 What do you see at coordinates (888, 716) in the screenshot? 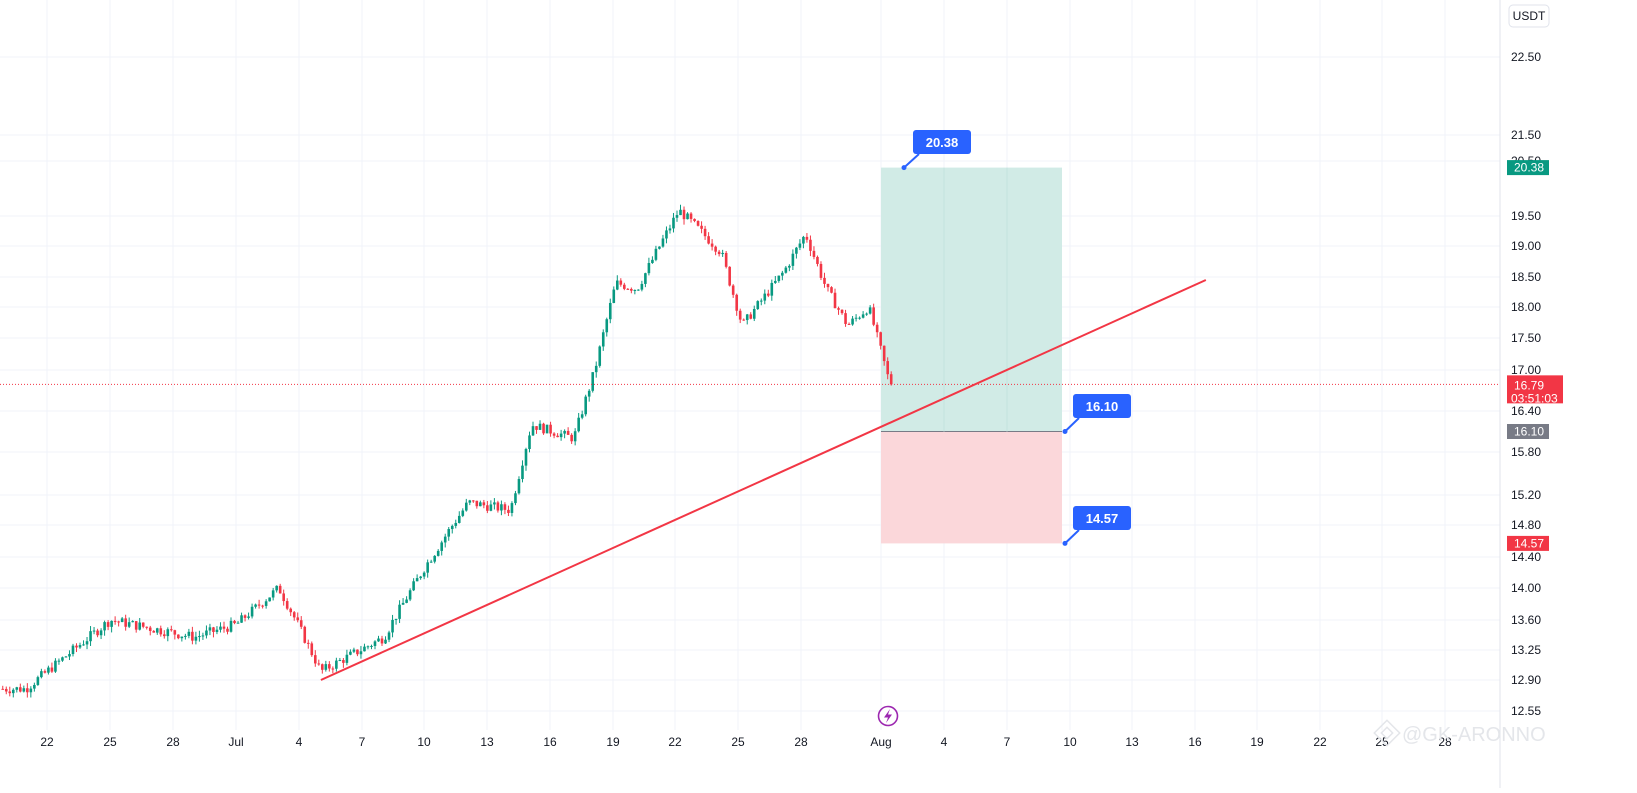
I see `flash-icon` at bounding box center [888, 716].